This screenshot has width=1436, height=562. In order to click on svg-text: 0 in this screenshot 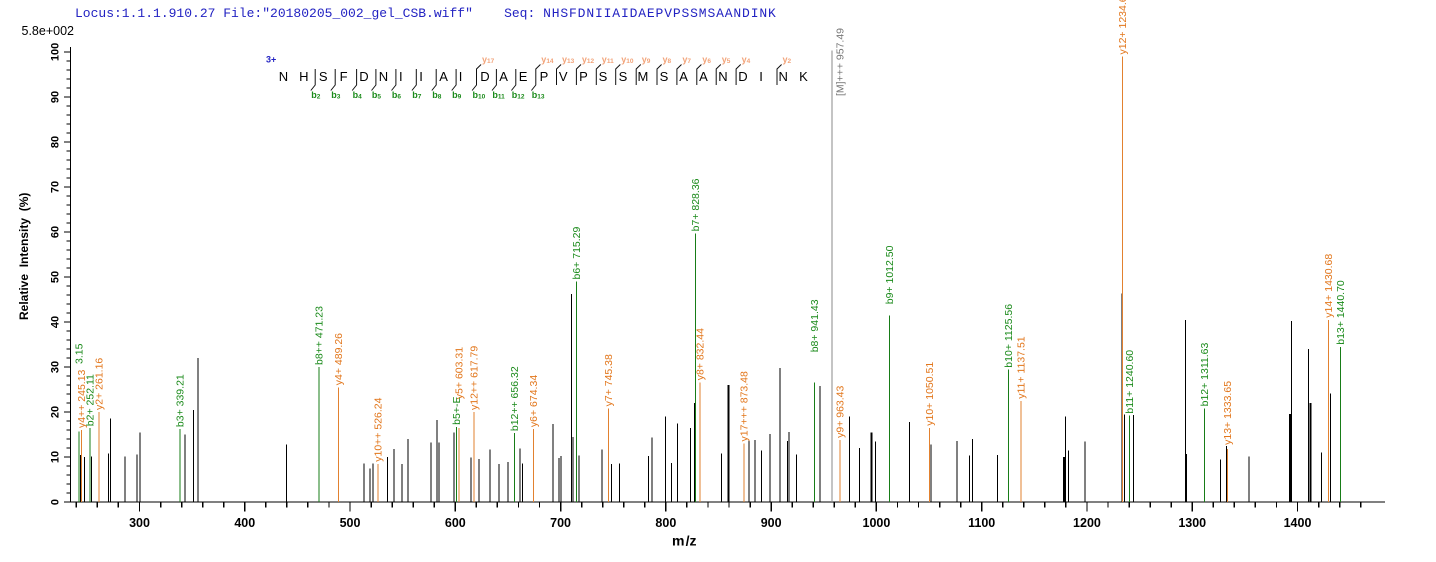, I will do `click(56, 502)`.